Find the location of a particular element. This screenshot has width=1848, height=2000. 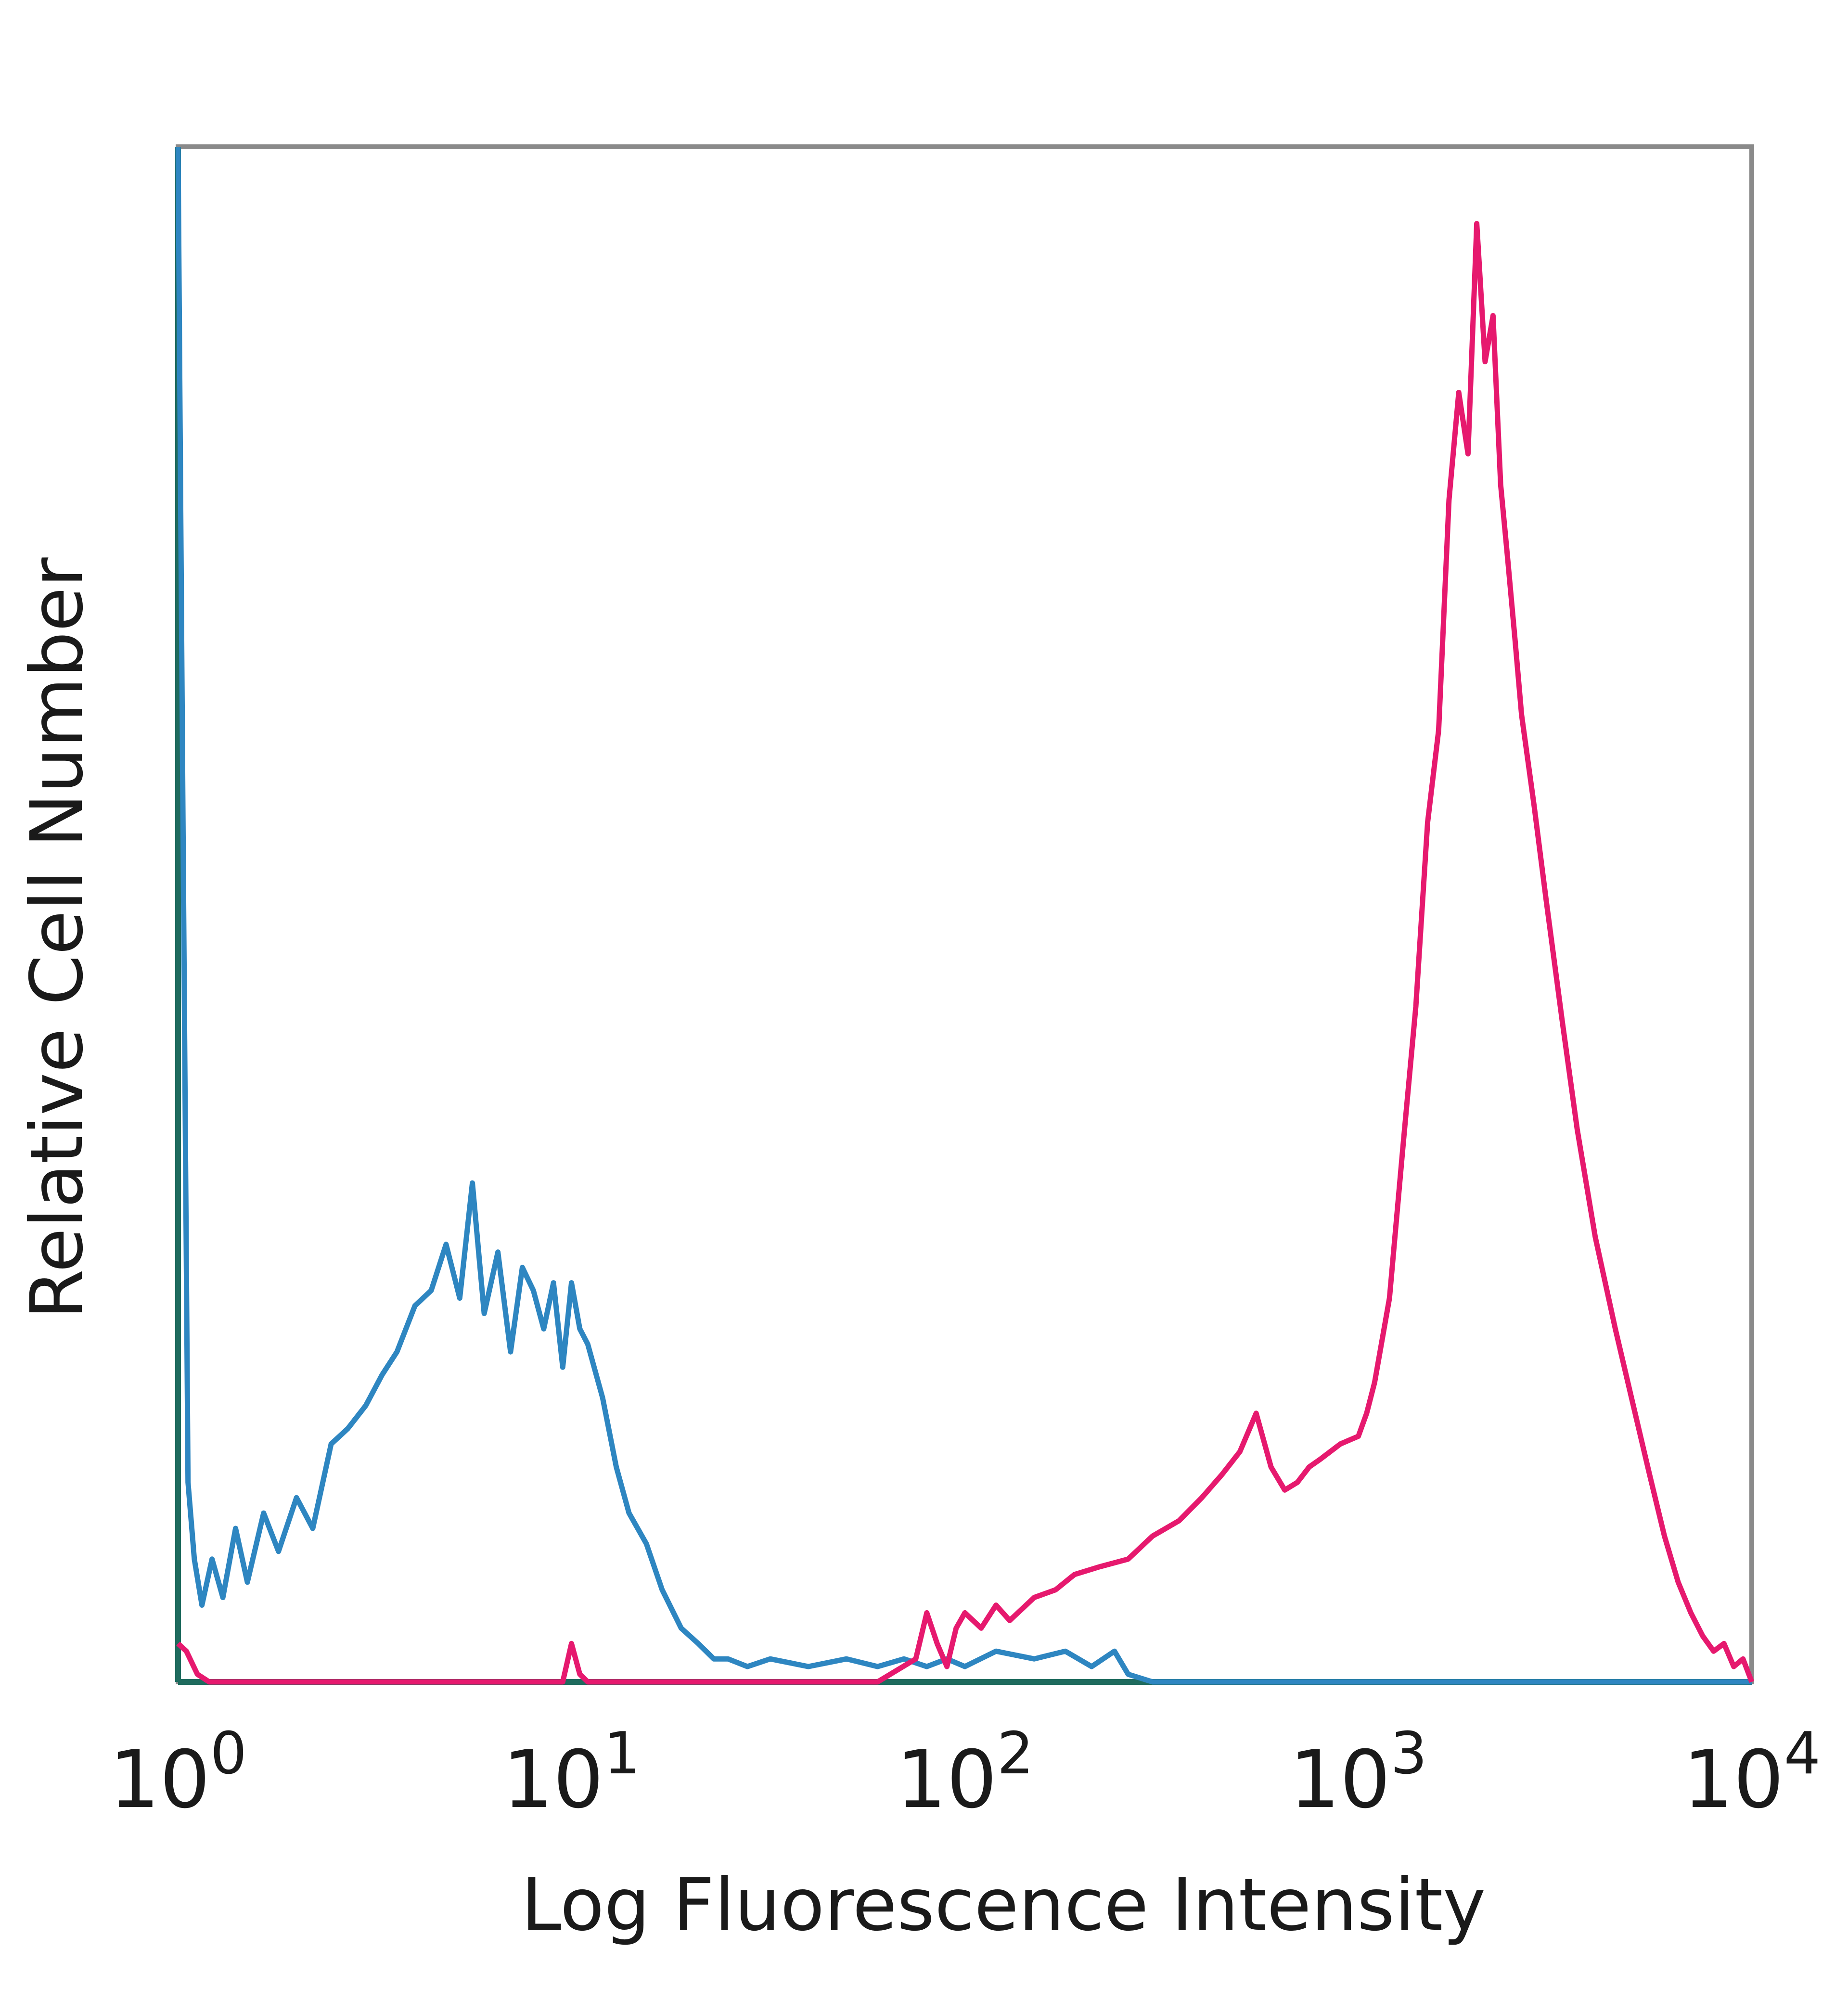

x-tick-labels: 10⁰ 10¹ 10² 10³ 10⁴ is located at coordinates (965, 1773).